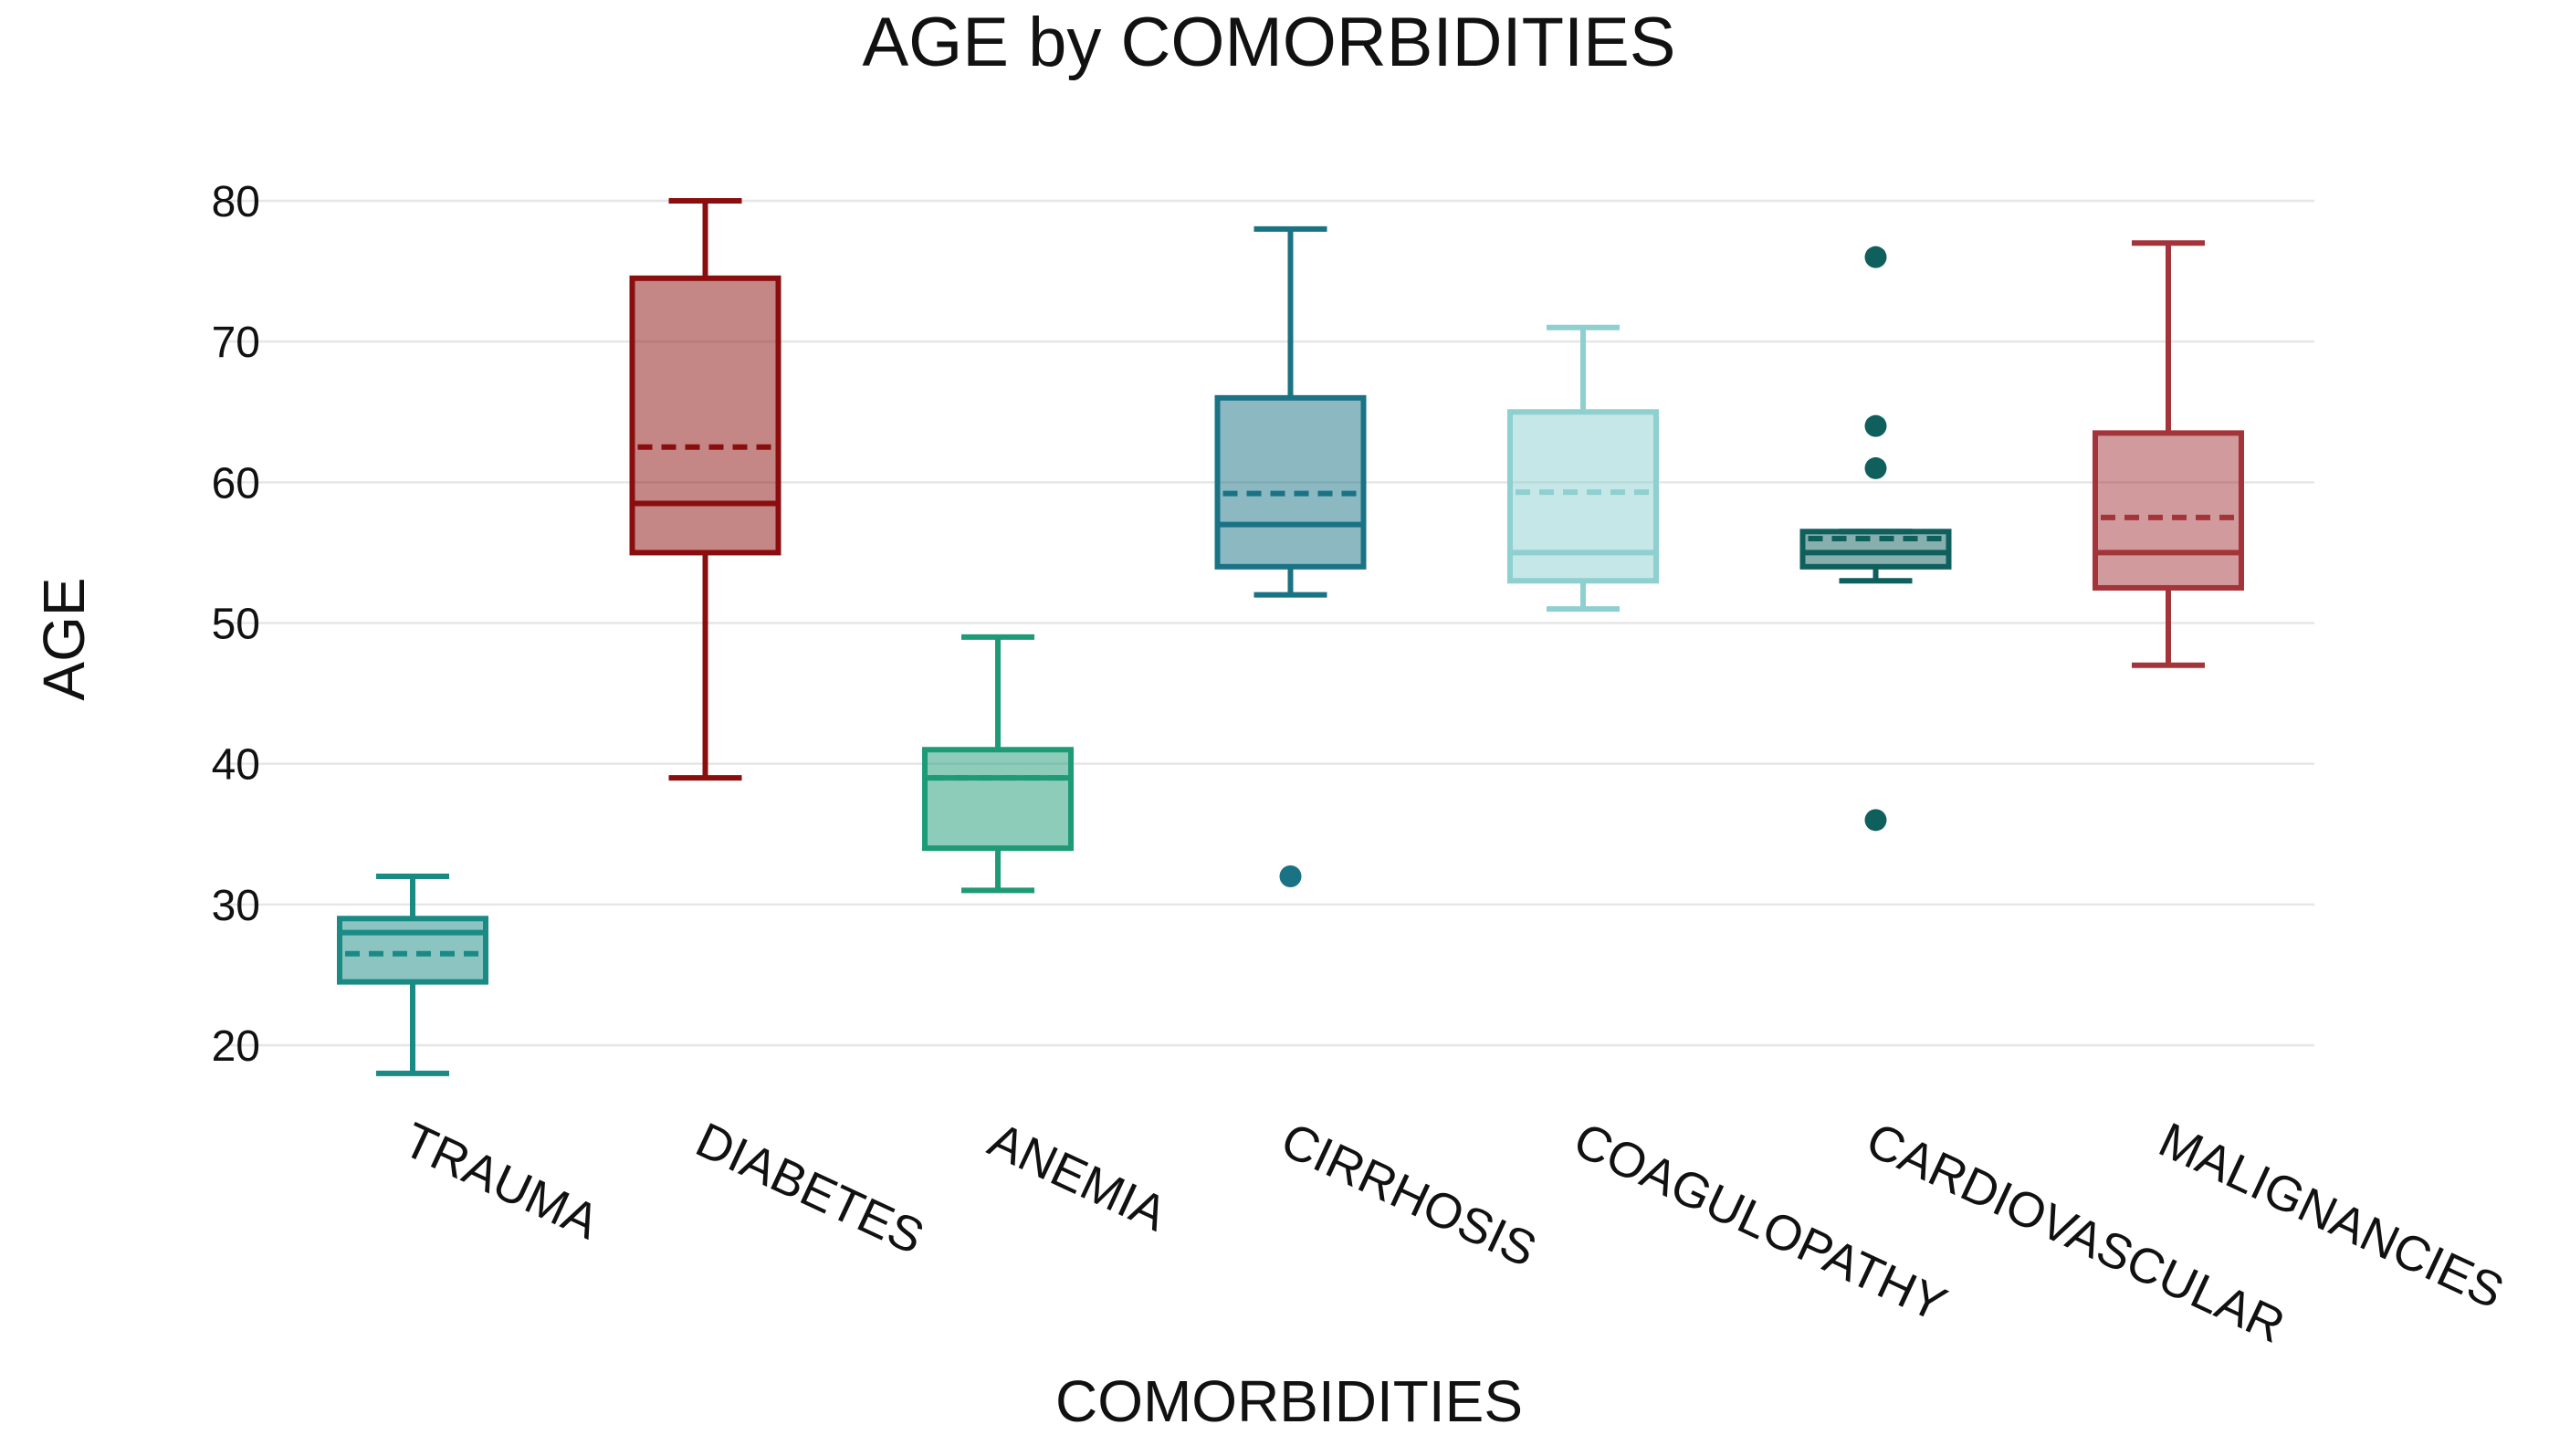 The width and height of the screenshot is (2570, 1456). Describe the element at coordinates (236, 202) in the screenshot. I see `y-tick-label: 80` at that location.